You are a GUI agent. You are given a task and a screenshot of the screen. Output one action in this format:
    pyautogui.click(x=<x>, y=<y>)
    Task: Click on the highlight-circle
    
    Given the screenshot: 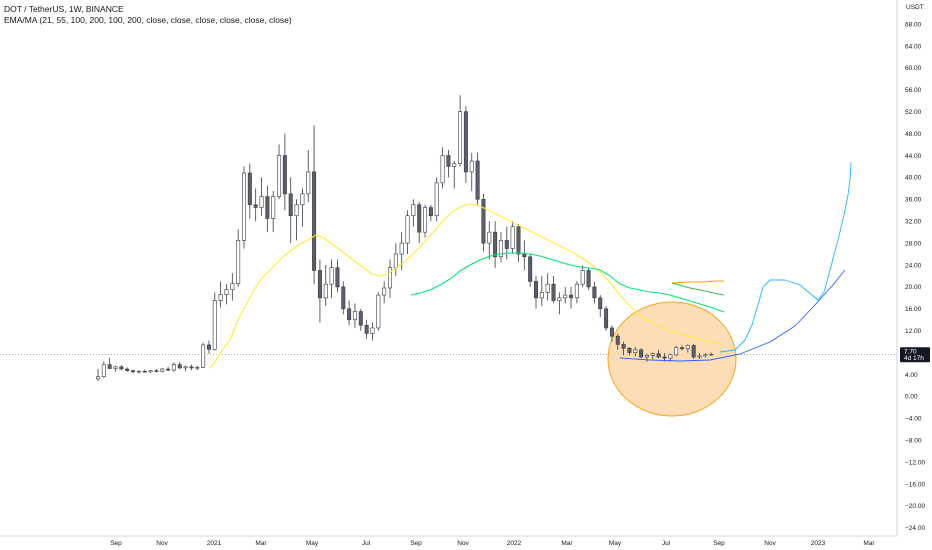 What is the action you would take?
    pyautogui.click(x=672, y=359)
    